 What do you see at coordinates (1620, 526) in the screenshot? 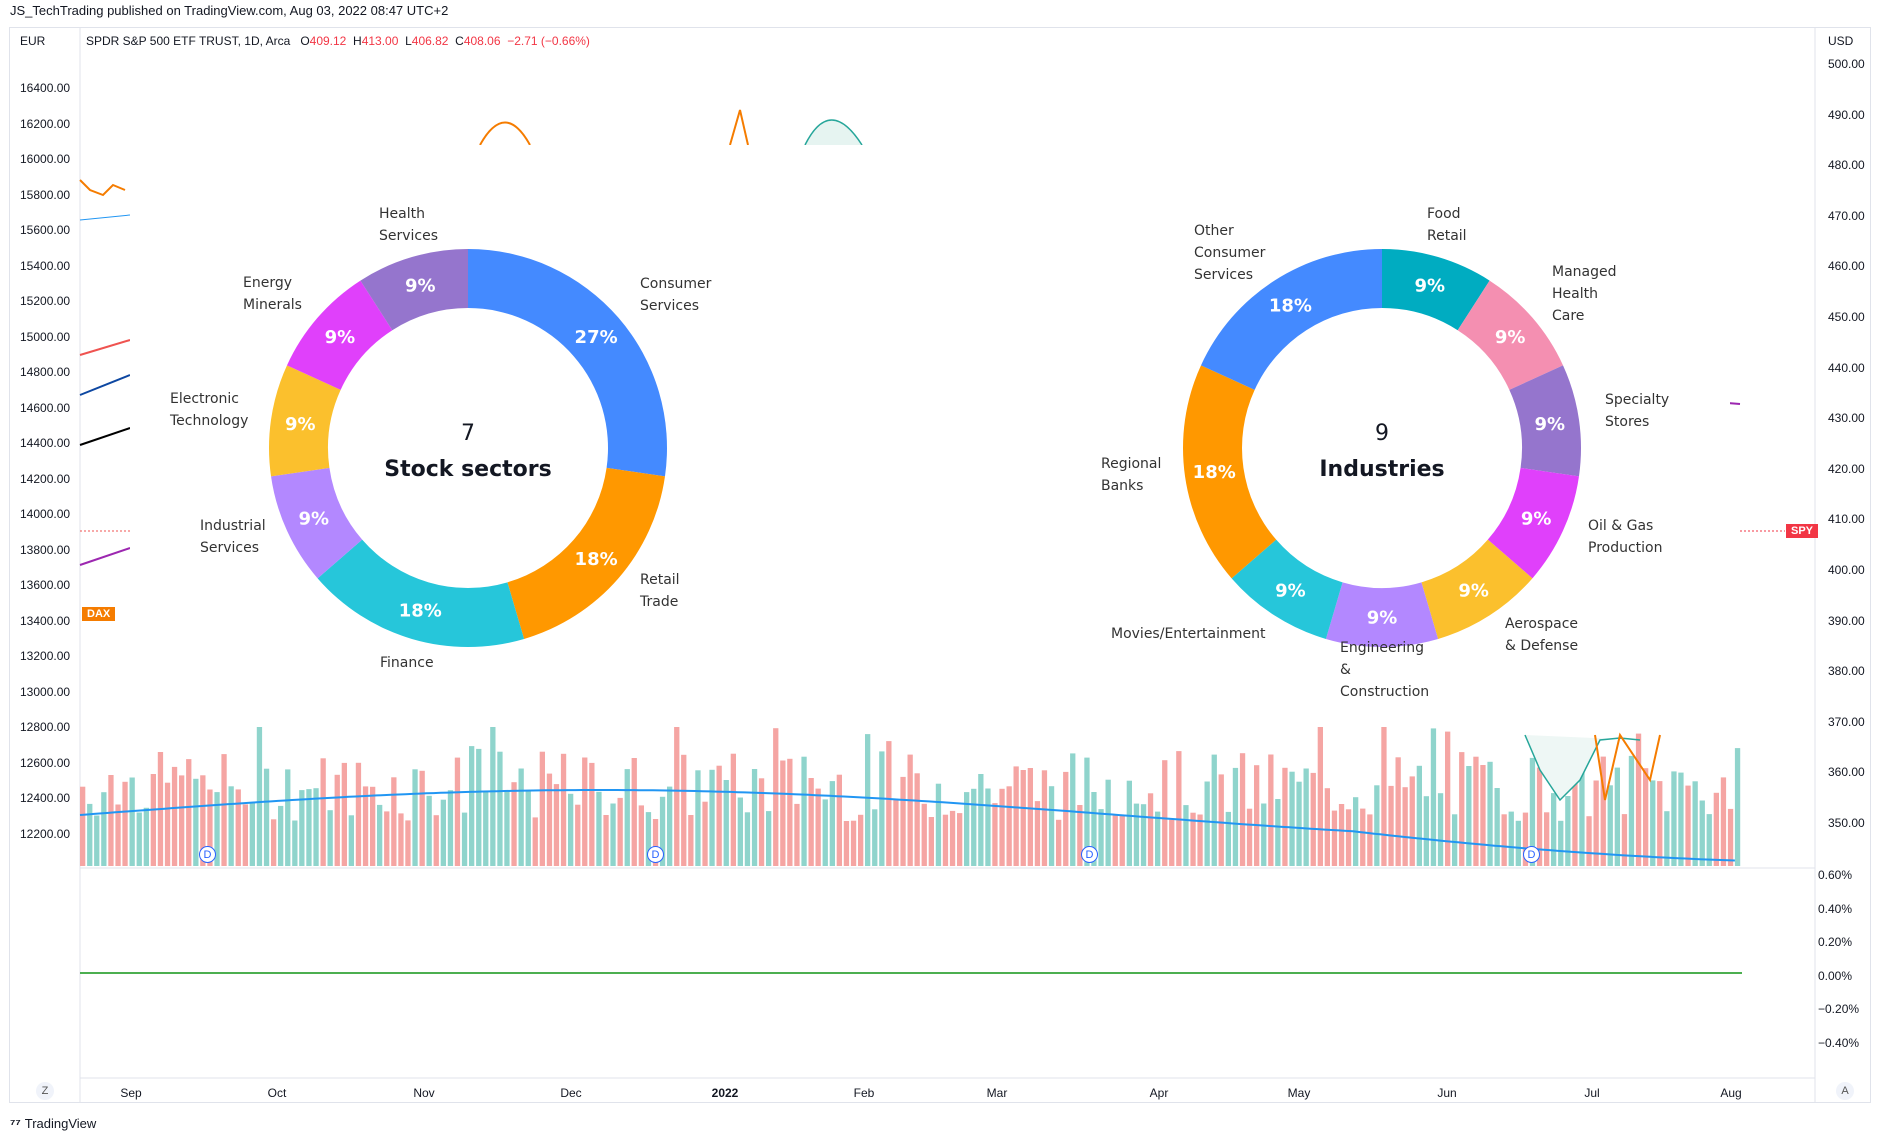
I see `category-label: Oil & Gas` at bounding box center [1620, 526].